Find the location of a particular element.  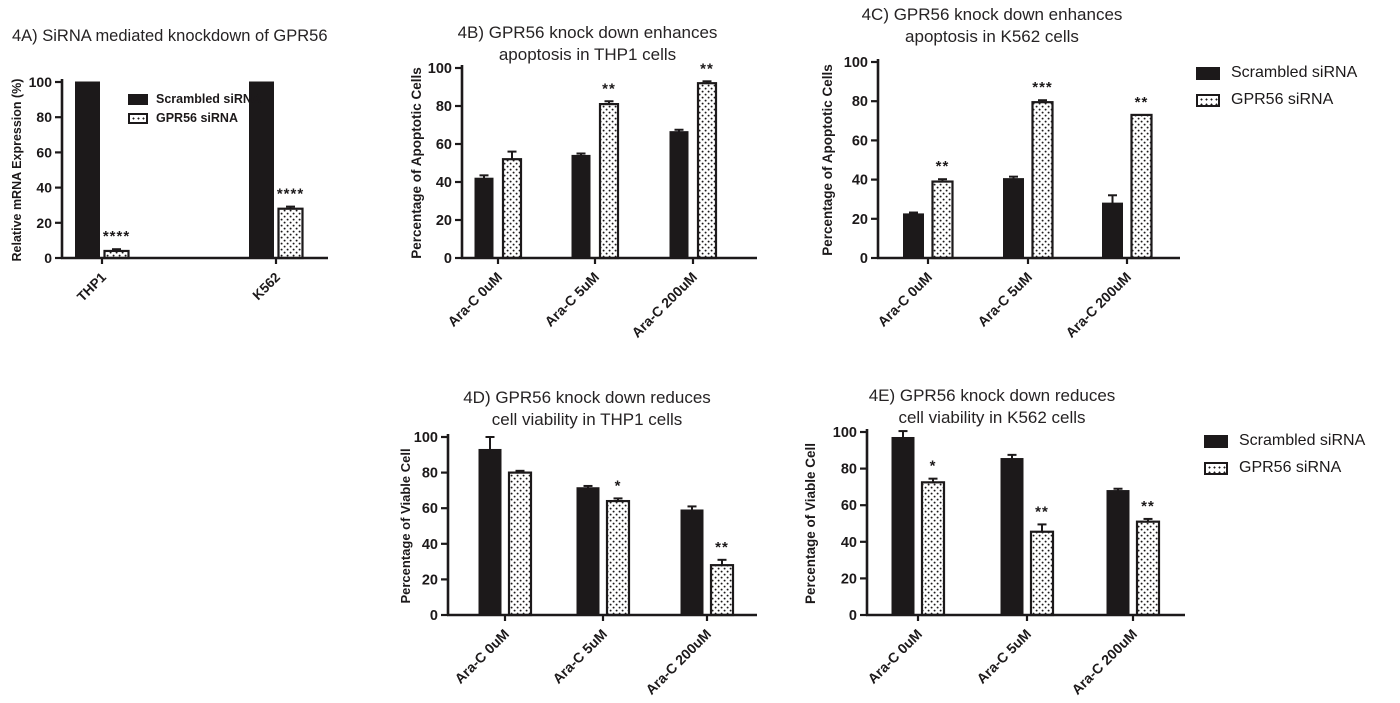

legend-label-gpr56: GPR56 siRNA is located at coordinates (197, 118).